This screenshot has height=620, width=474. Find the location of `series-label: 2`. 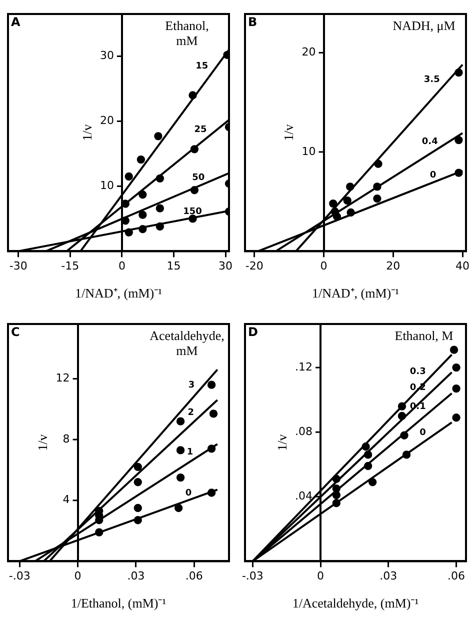

series-label: 2 is located at coordinates (191, 413).